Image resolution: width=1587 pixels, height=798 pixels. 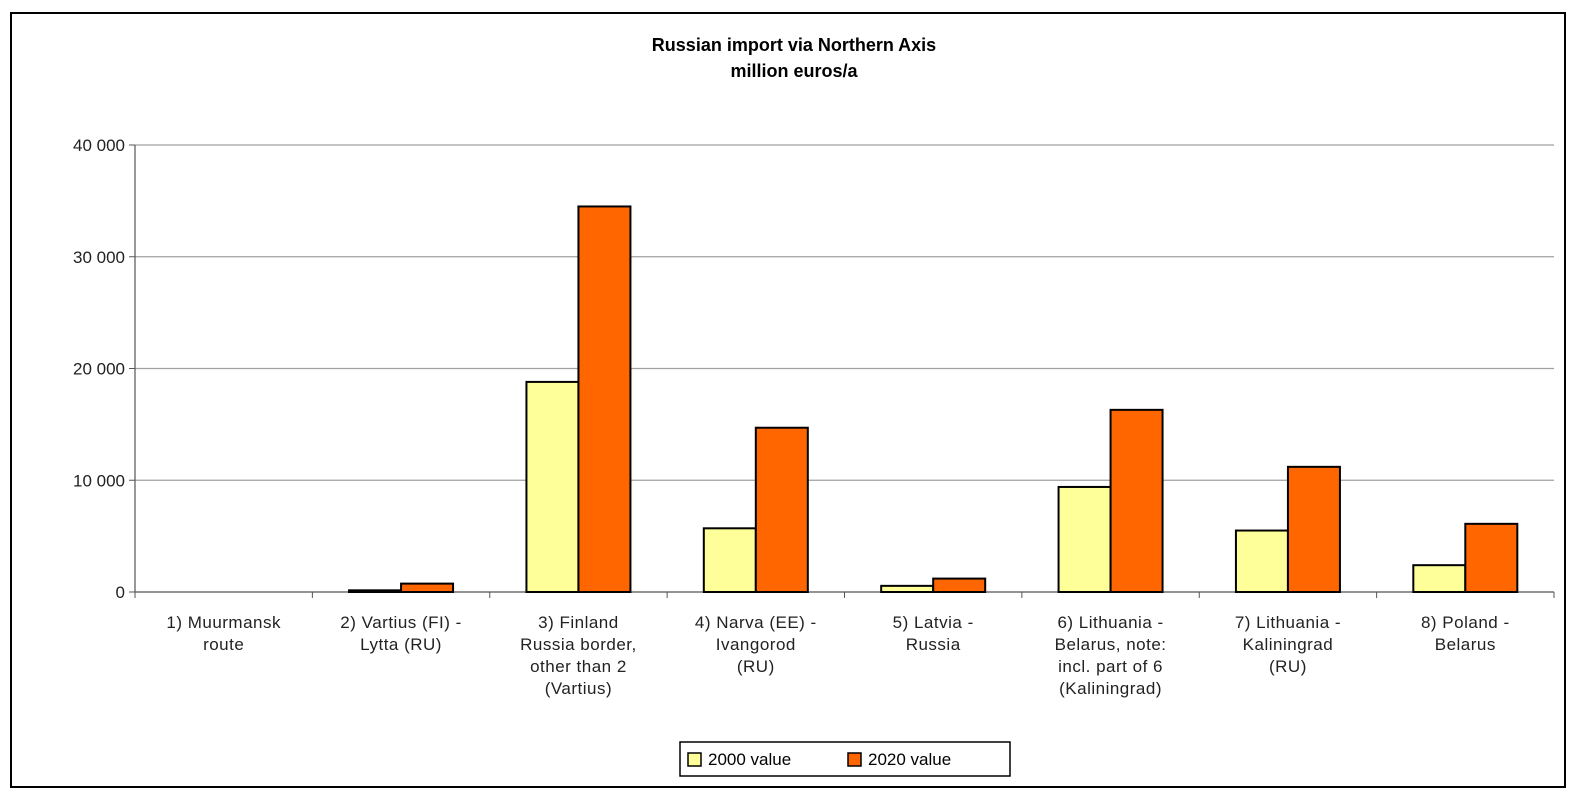 What do you see at coordinates (99, 480) in the screenshot?
I see `y-tick-label: 10 000` at bounding box center [99, 480].